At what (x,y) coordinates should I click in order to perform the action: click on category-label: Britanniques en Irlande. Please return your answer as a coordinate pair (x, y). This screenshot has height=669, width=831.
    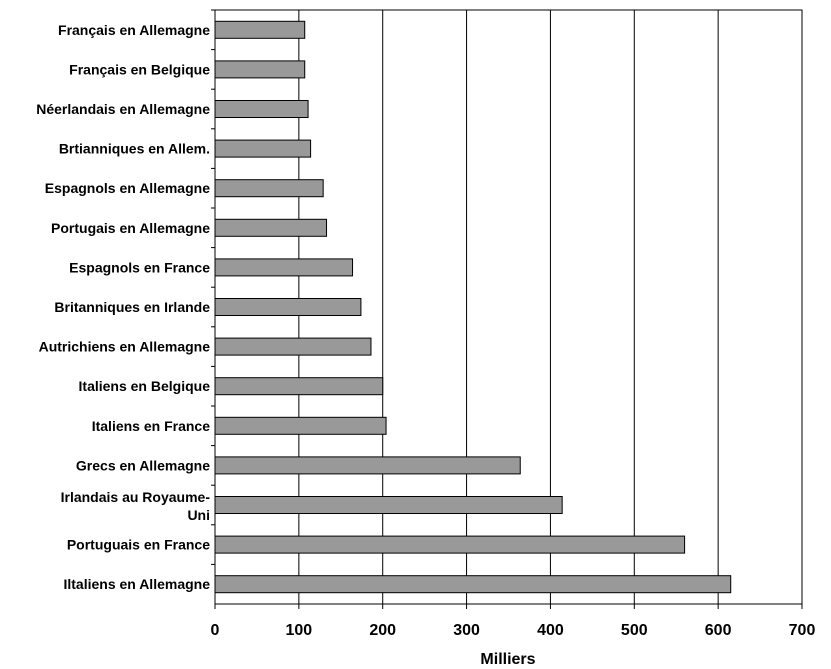
    Looking at the image, I should click on (132, 307).